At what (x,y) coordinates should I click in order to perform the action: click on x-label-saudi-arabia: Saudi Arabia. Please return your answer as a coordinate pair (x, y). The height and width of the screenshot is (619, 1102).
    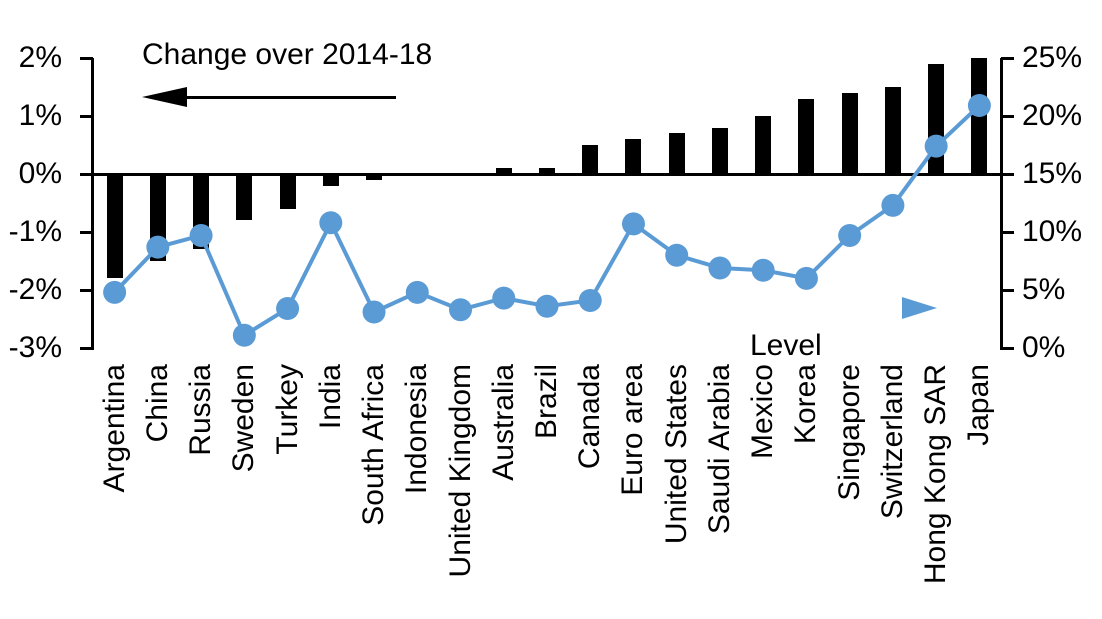
    Looking at the image, I should click on (719, 449).